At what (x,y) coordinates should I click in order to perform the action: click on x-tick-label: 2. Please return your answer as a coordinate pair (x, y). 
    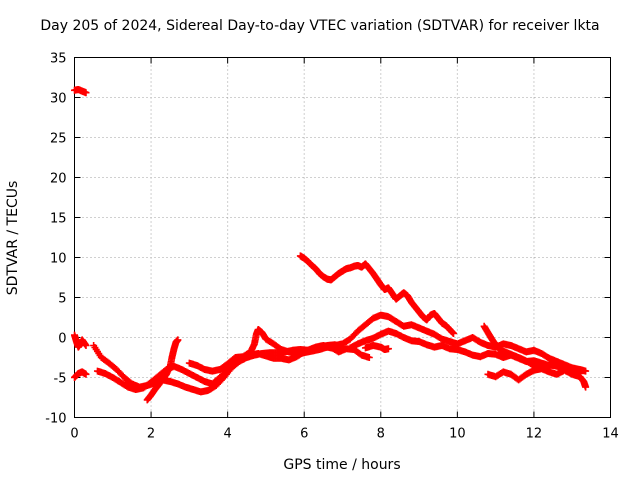
    Looking at the image, I should click on (151, 434).